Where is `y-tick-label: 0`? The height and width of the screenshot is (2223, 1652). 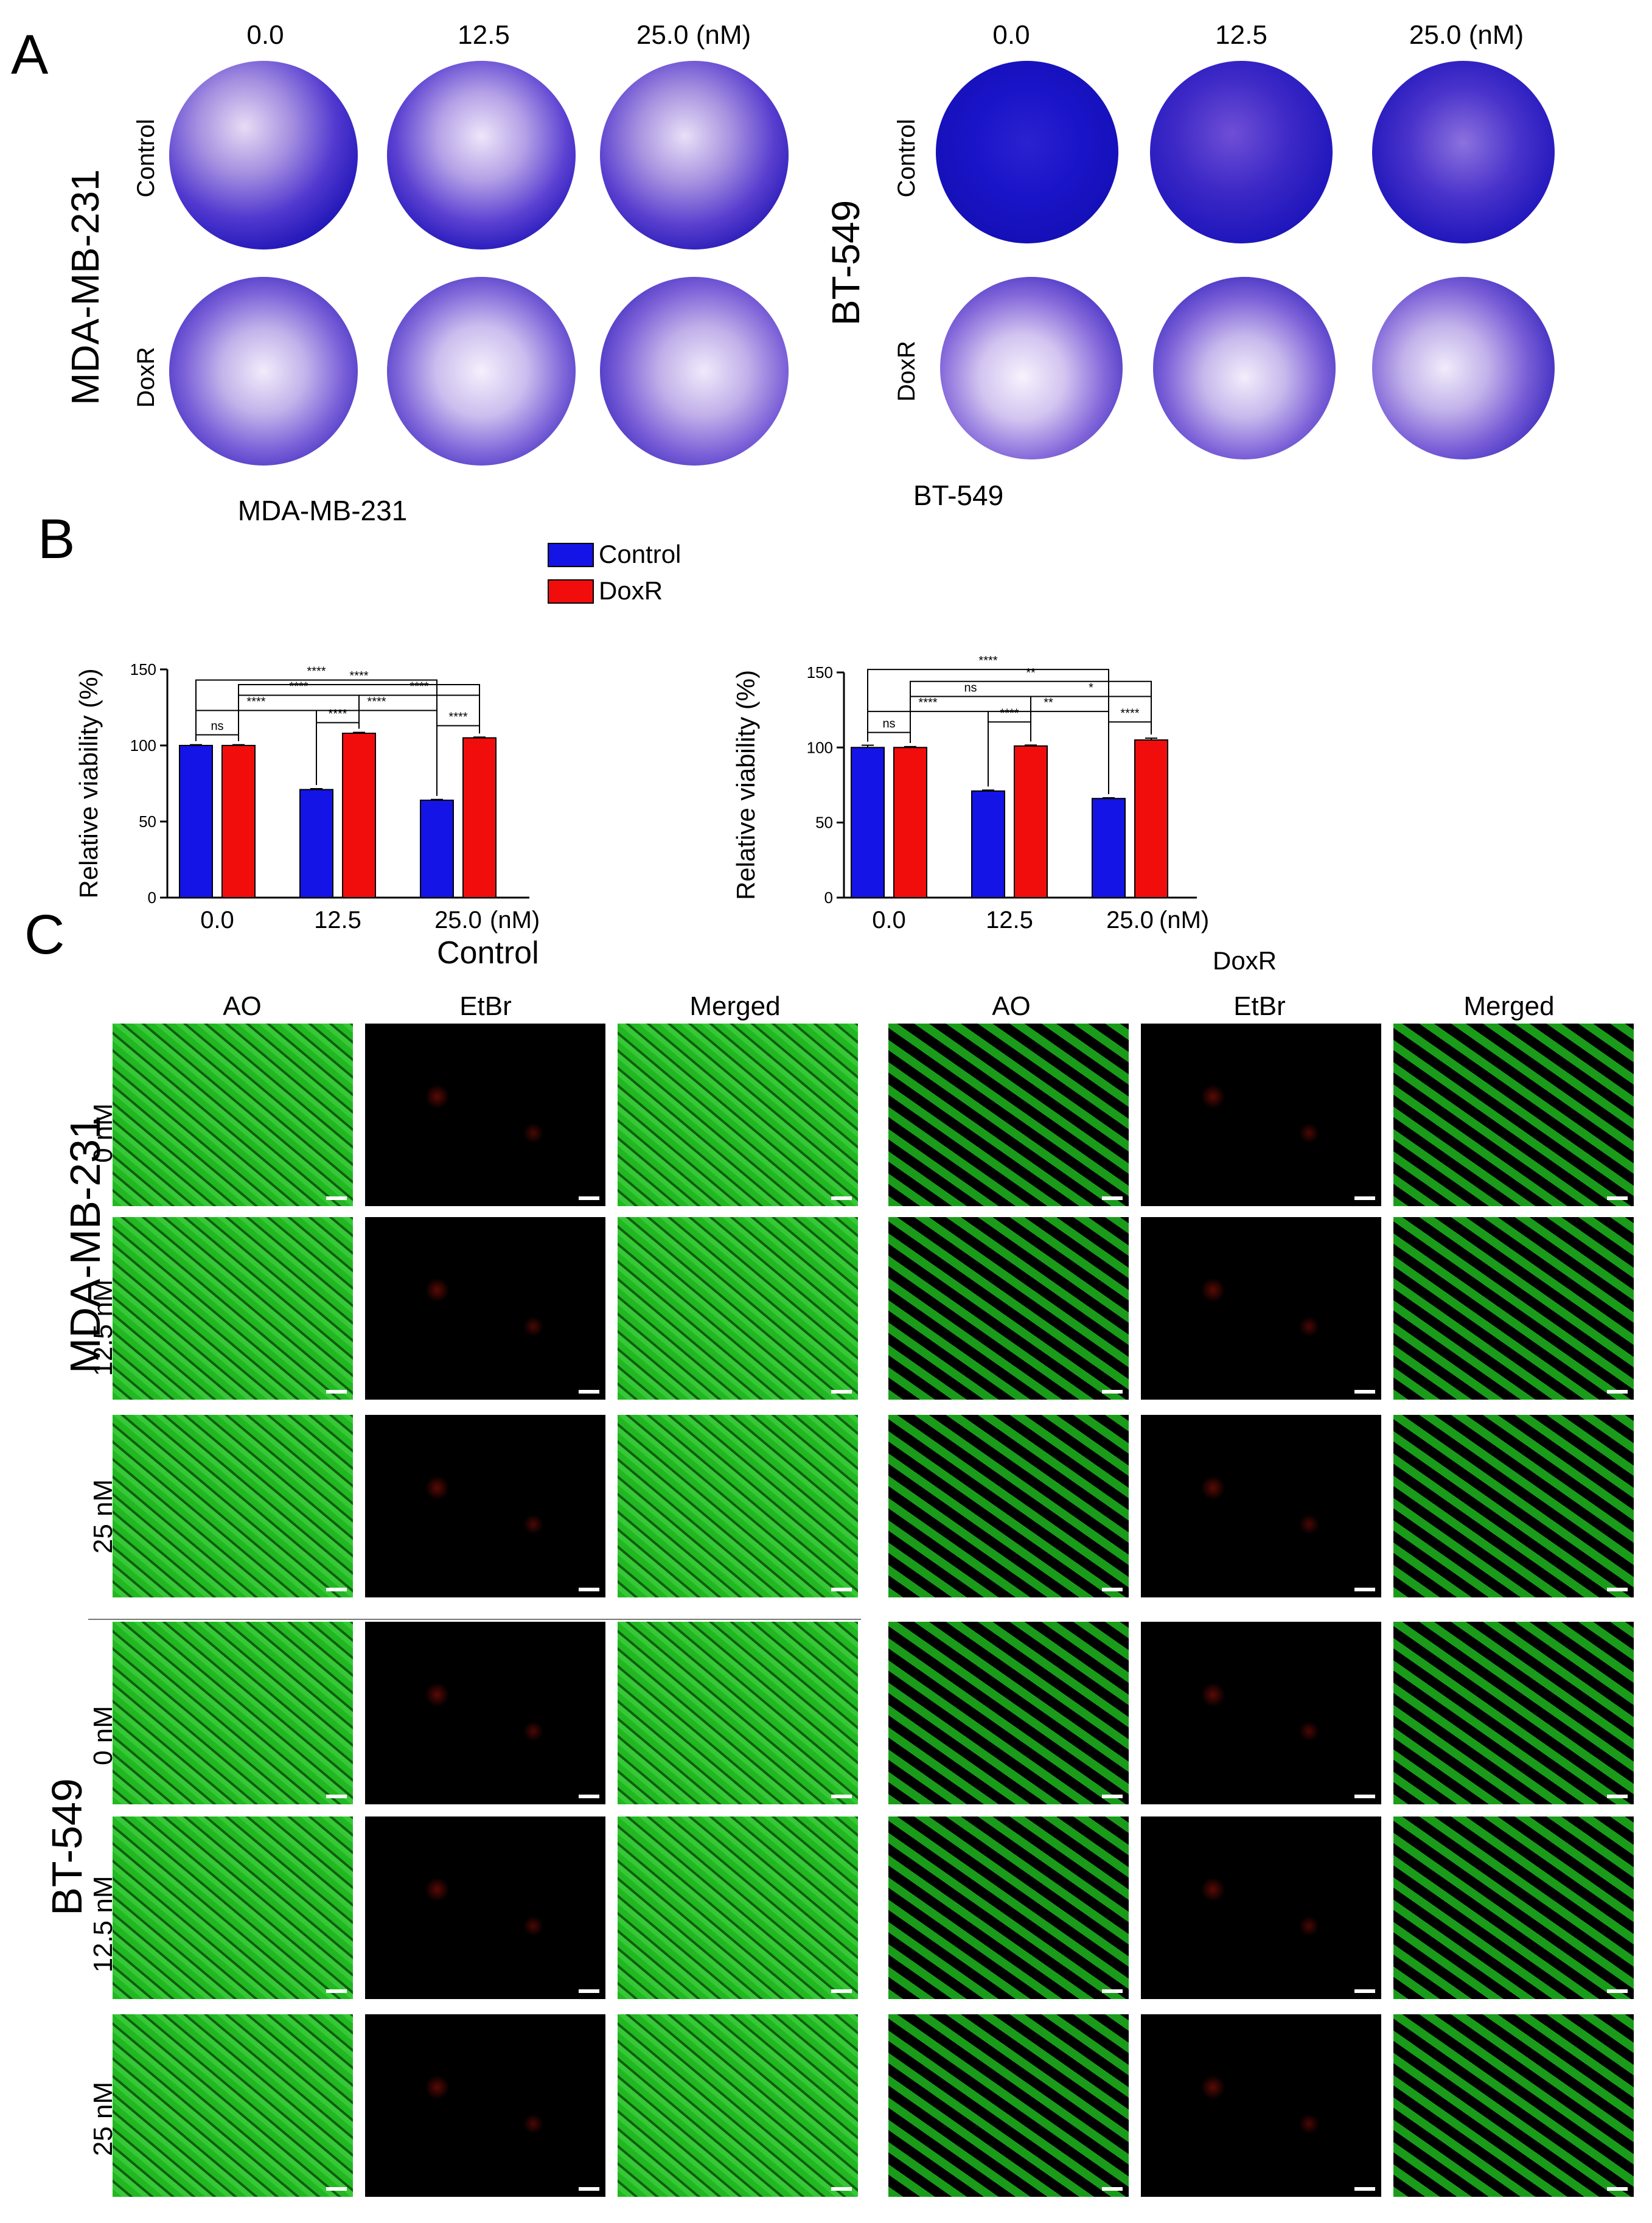
y-tick-label: 0 is located at coordinates (828, 898).